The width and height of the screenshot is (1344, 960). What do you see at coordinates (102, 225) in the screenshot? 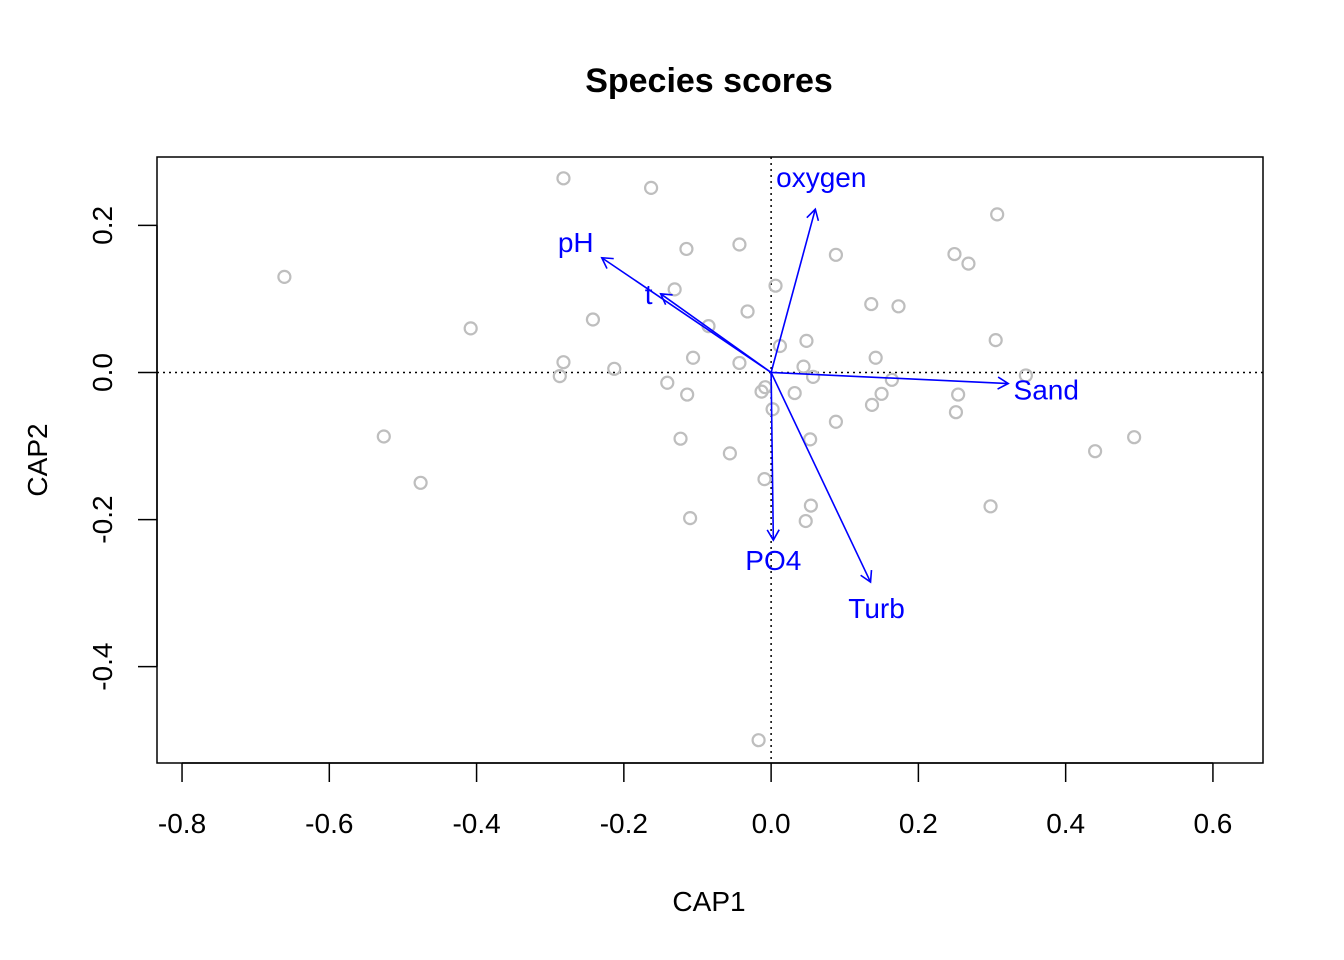
I see `y-tick-label: 0.2` at bounding box center [102, 225].